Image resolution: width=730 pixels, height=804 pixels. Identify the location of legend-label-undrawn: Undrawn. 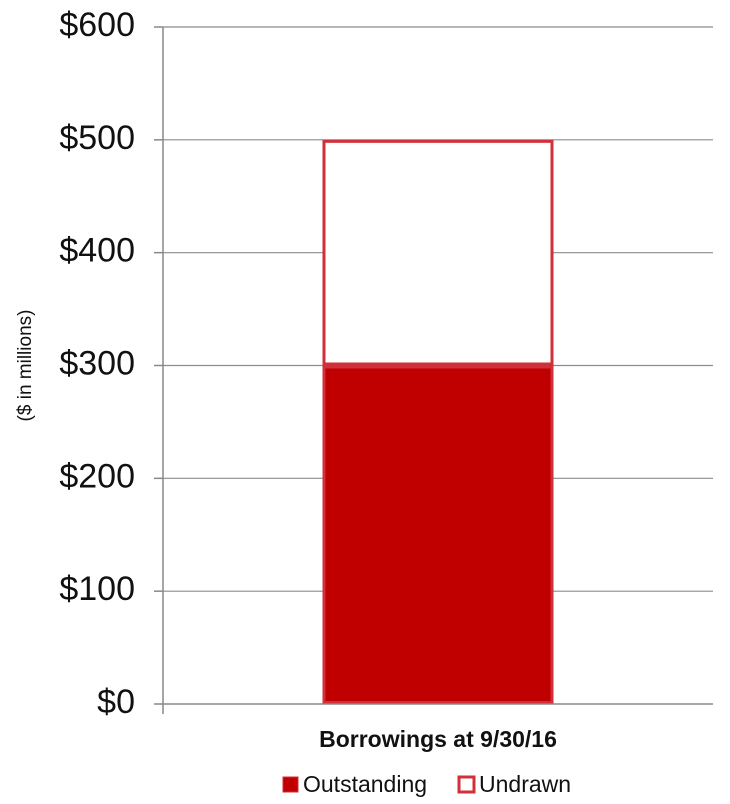
(525, 784).